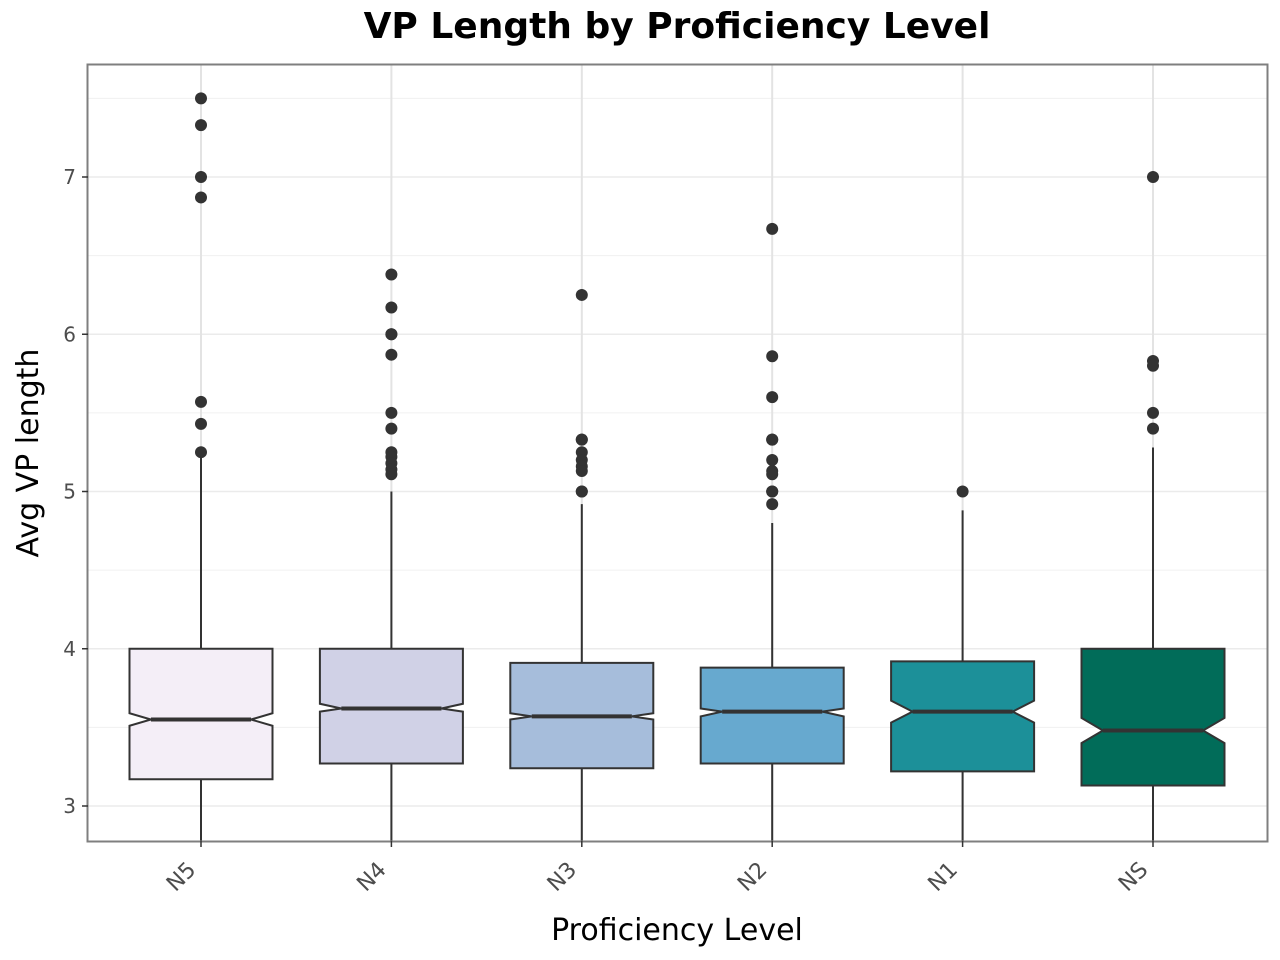 The height and width of the screenshot is (960, 1280). What do you see at coordinates (772, 531) in the screenshot?
I see `box-N2` at bounding box center [772, 531].